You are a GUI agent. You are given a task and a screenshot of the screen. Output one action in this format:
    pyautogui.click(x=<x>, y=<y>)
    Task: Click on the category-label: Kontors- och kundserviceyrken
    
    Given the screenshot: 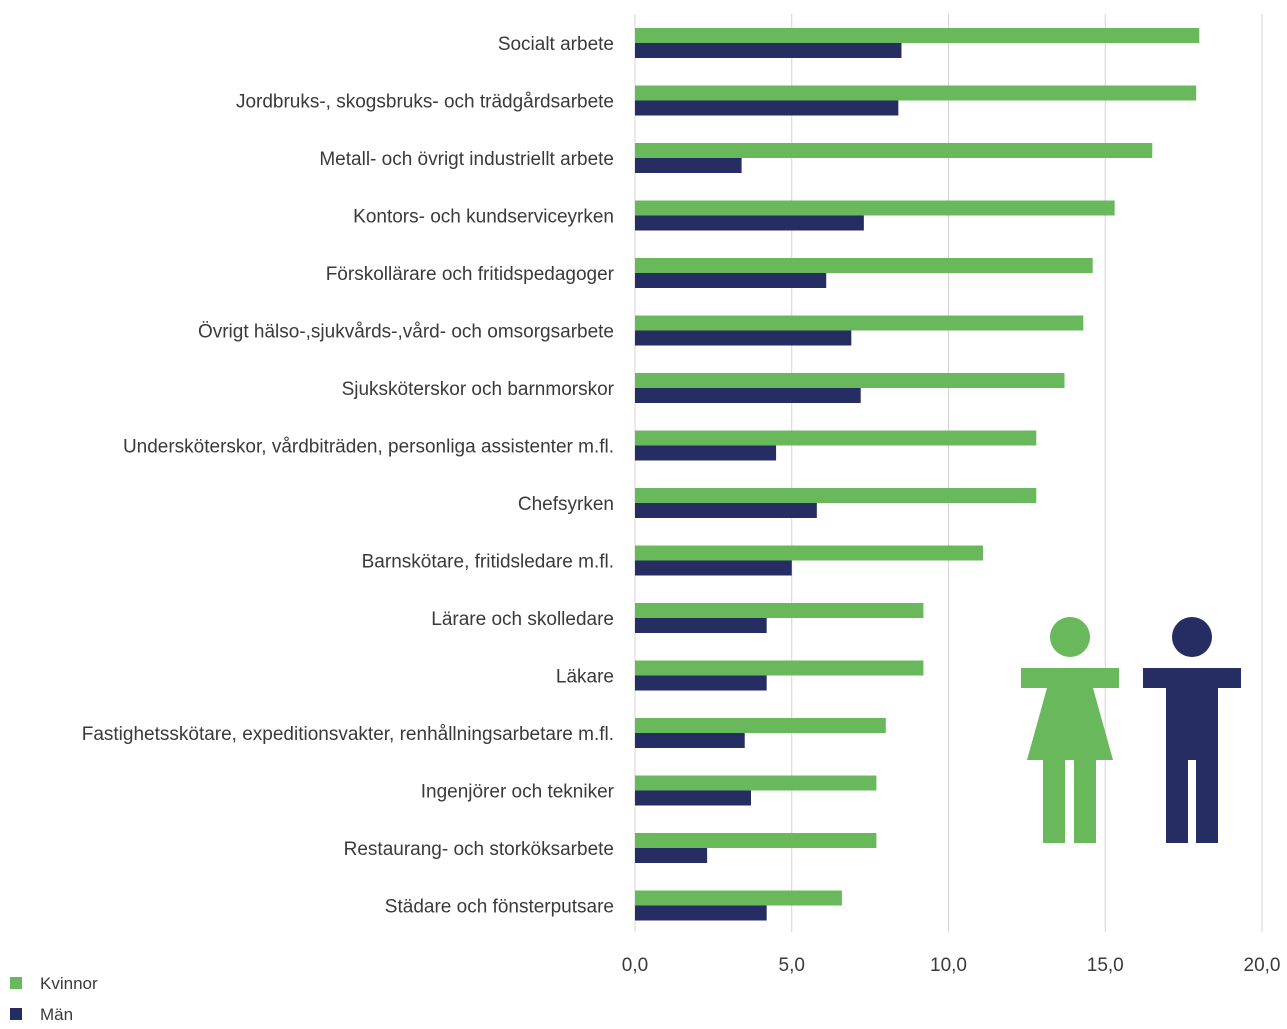 What is the action you would take?
    pyautogui.click(x=483, y=217)
    